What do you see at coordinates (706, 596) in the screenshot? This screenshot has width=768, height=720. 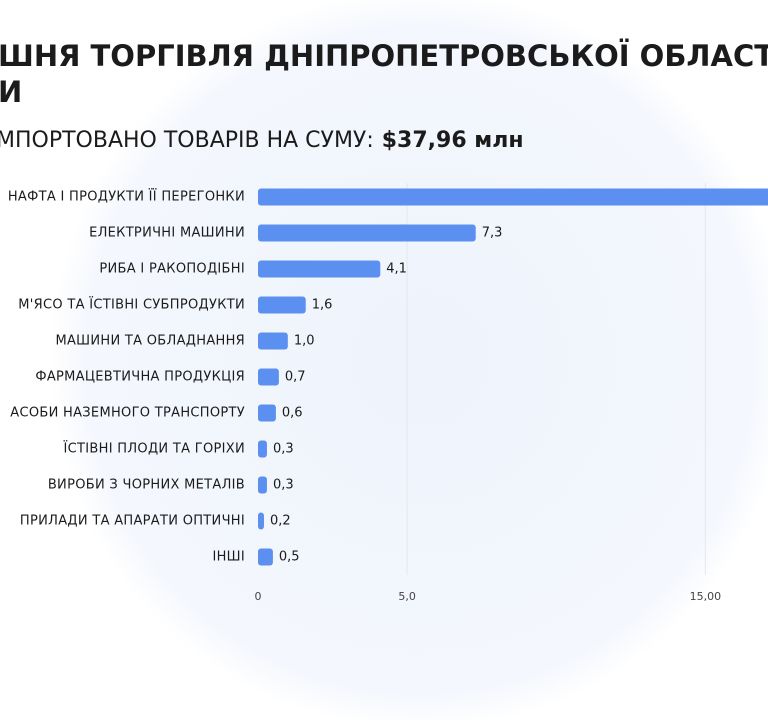 I see `x-tick-label: 15,00` at bounding box center [706, 596].